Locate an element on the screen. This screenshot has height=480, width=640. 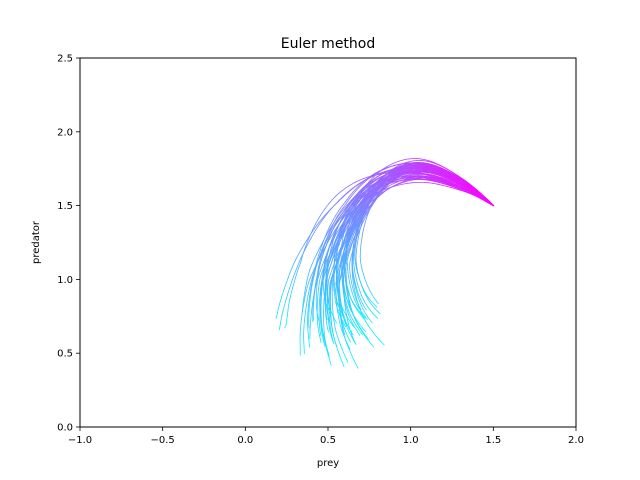
y-tick-label: 1.5 is located at coordinates (65, 206).